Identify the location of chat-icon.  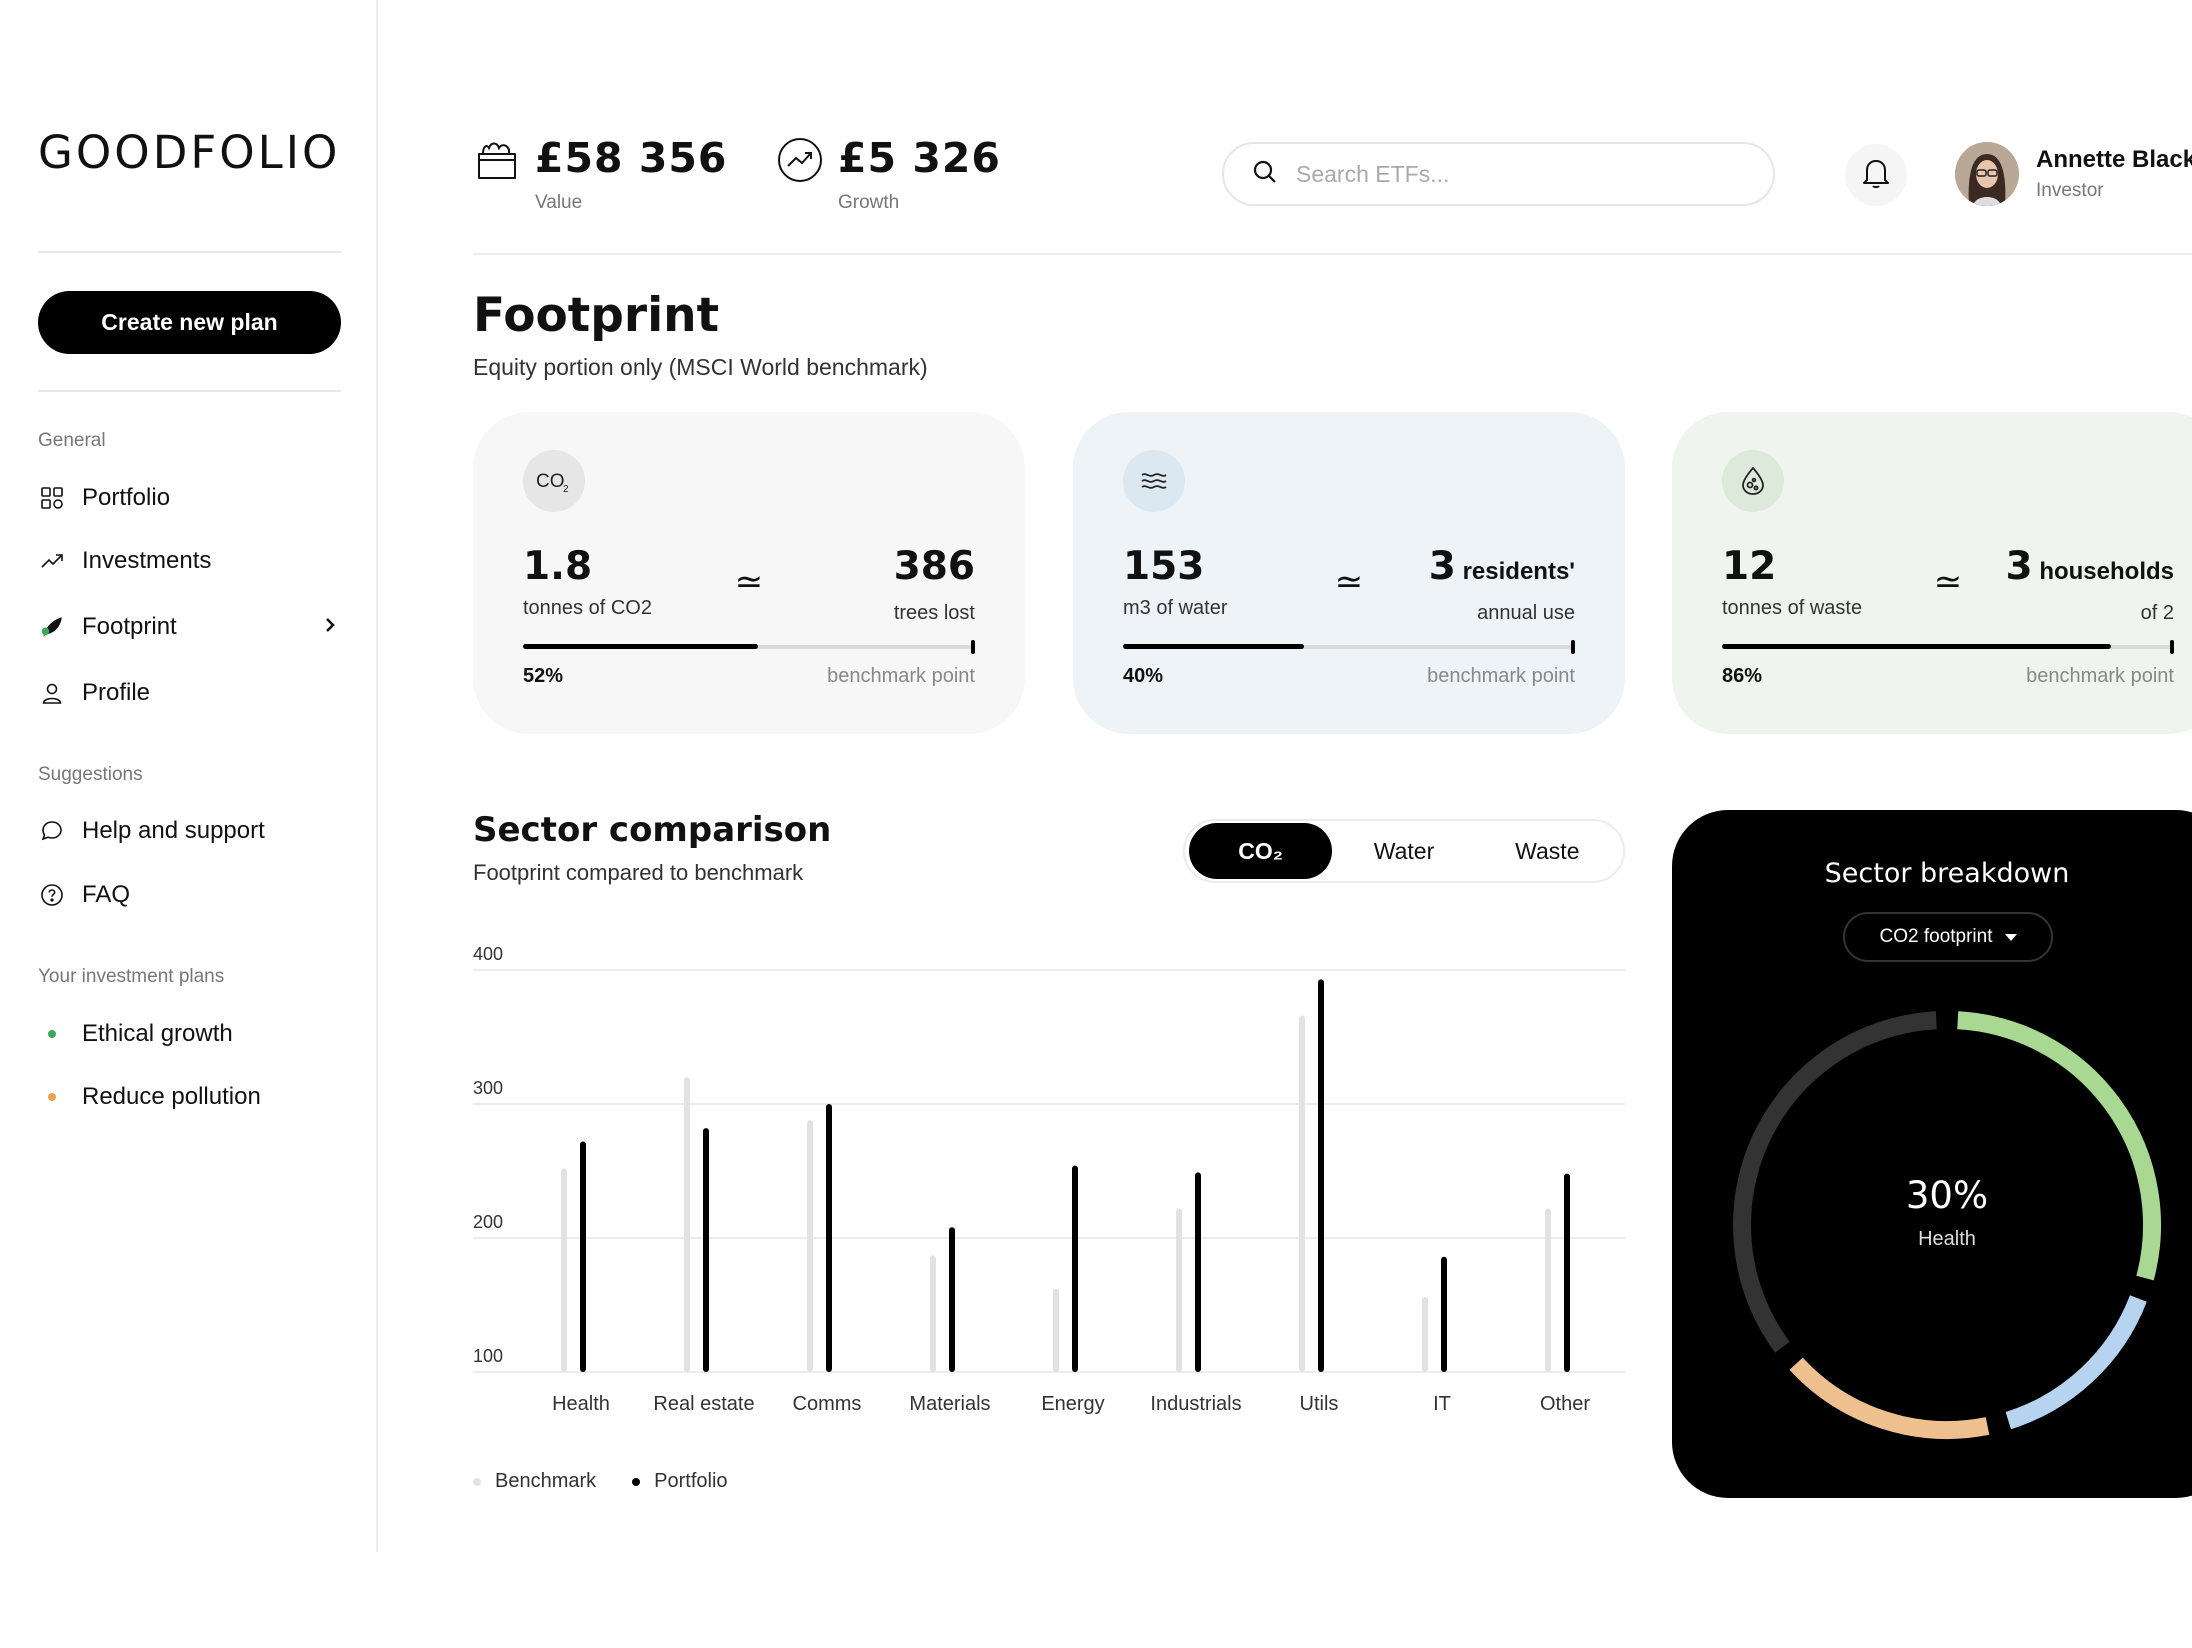
(52, 831).